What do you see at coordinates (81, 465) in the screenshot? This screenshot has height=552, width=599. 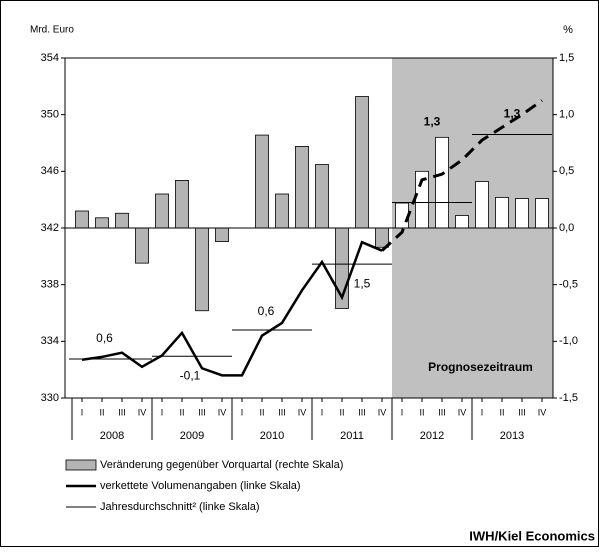 I see `legend-swatch` at bounding box center [81, 465].